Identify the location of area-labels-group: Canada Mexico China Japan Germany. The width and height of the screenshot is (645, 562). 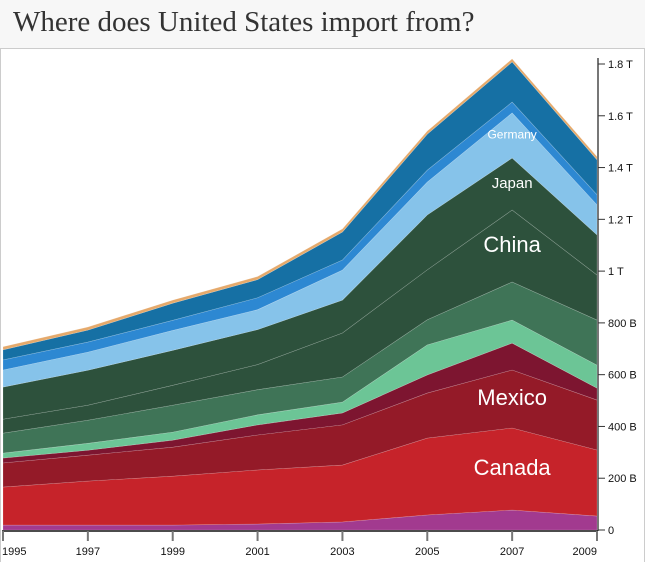
(513, 304).